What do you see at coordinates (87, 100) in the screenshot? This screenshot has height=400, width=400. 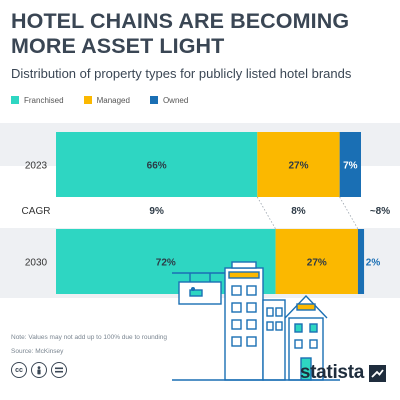 I see `legend-swatch-managed` at bounding box center [87, 100].